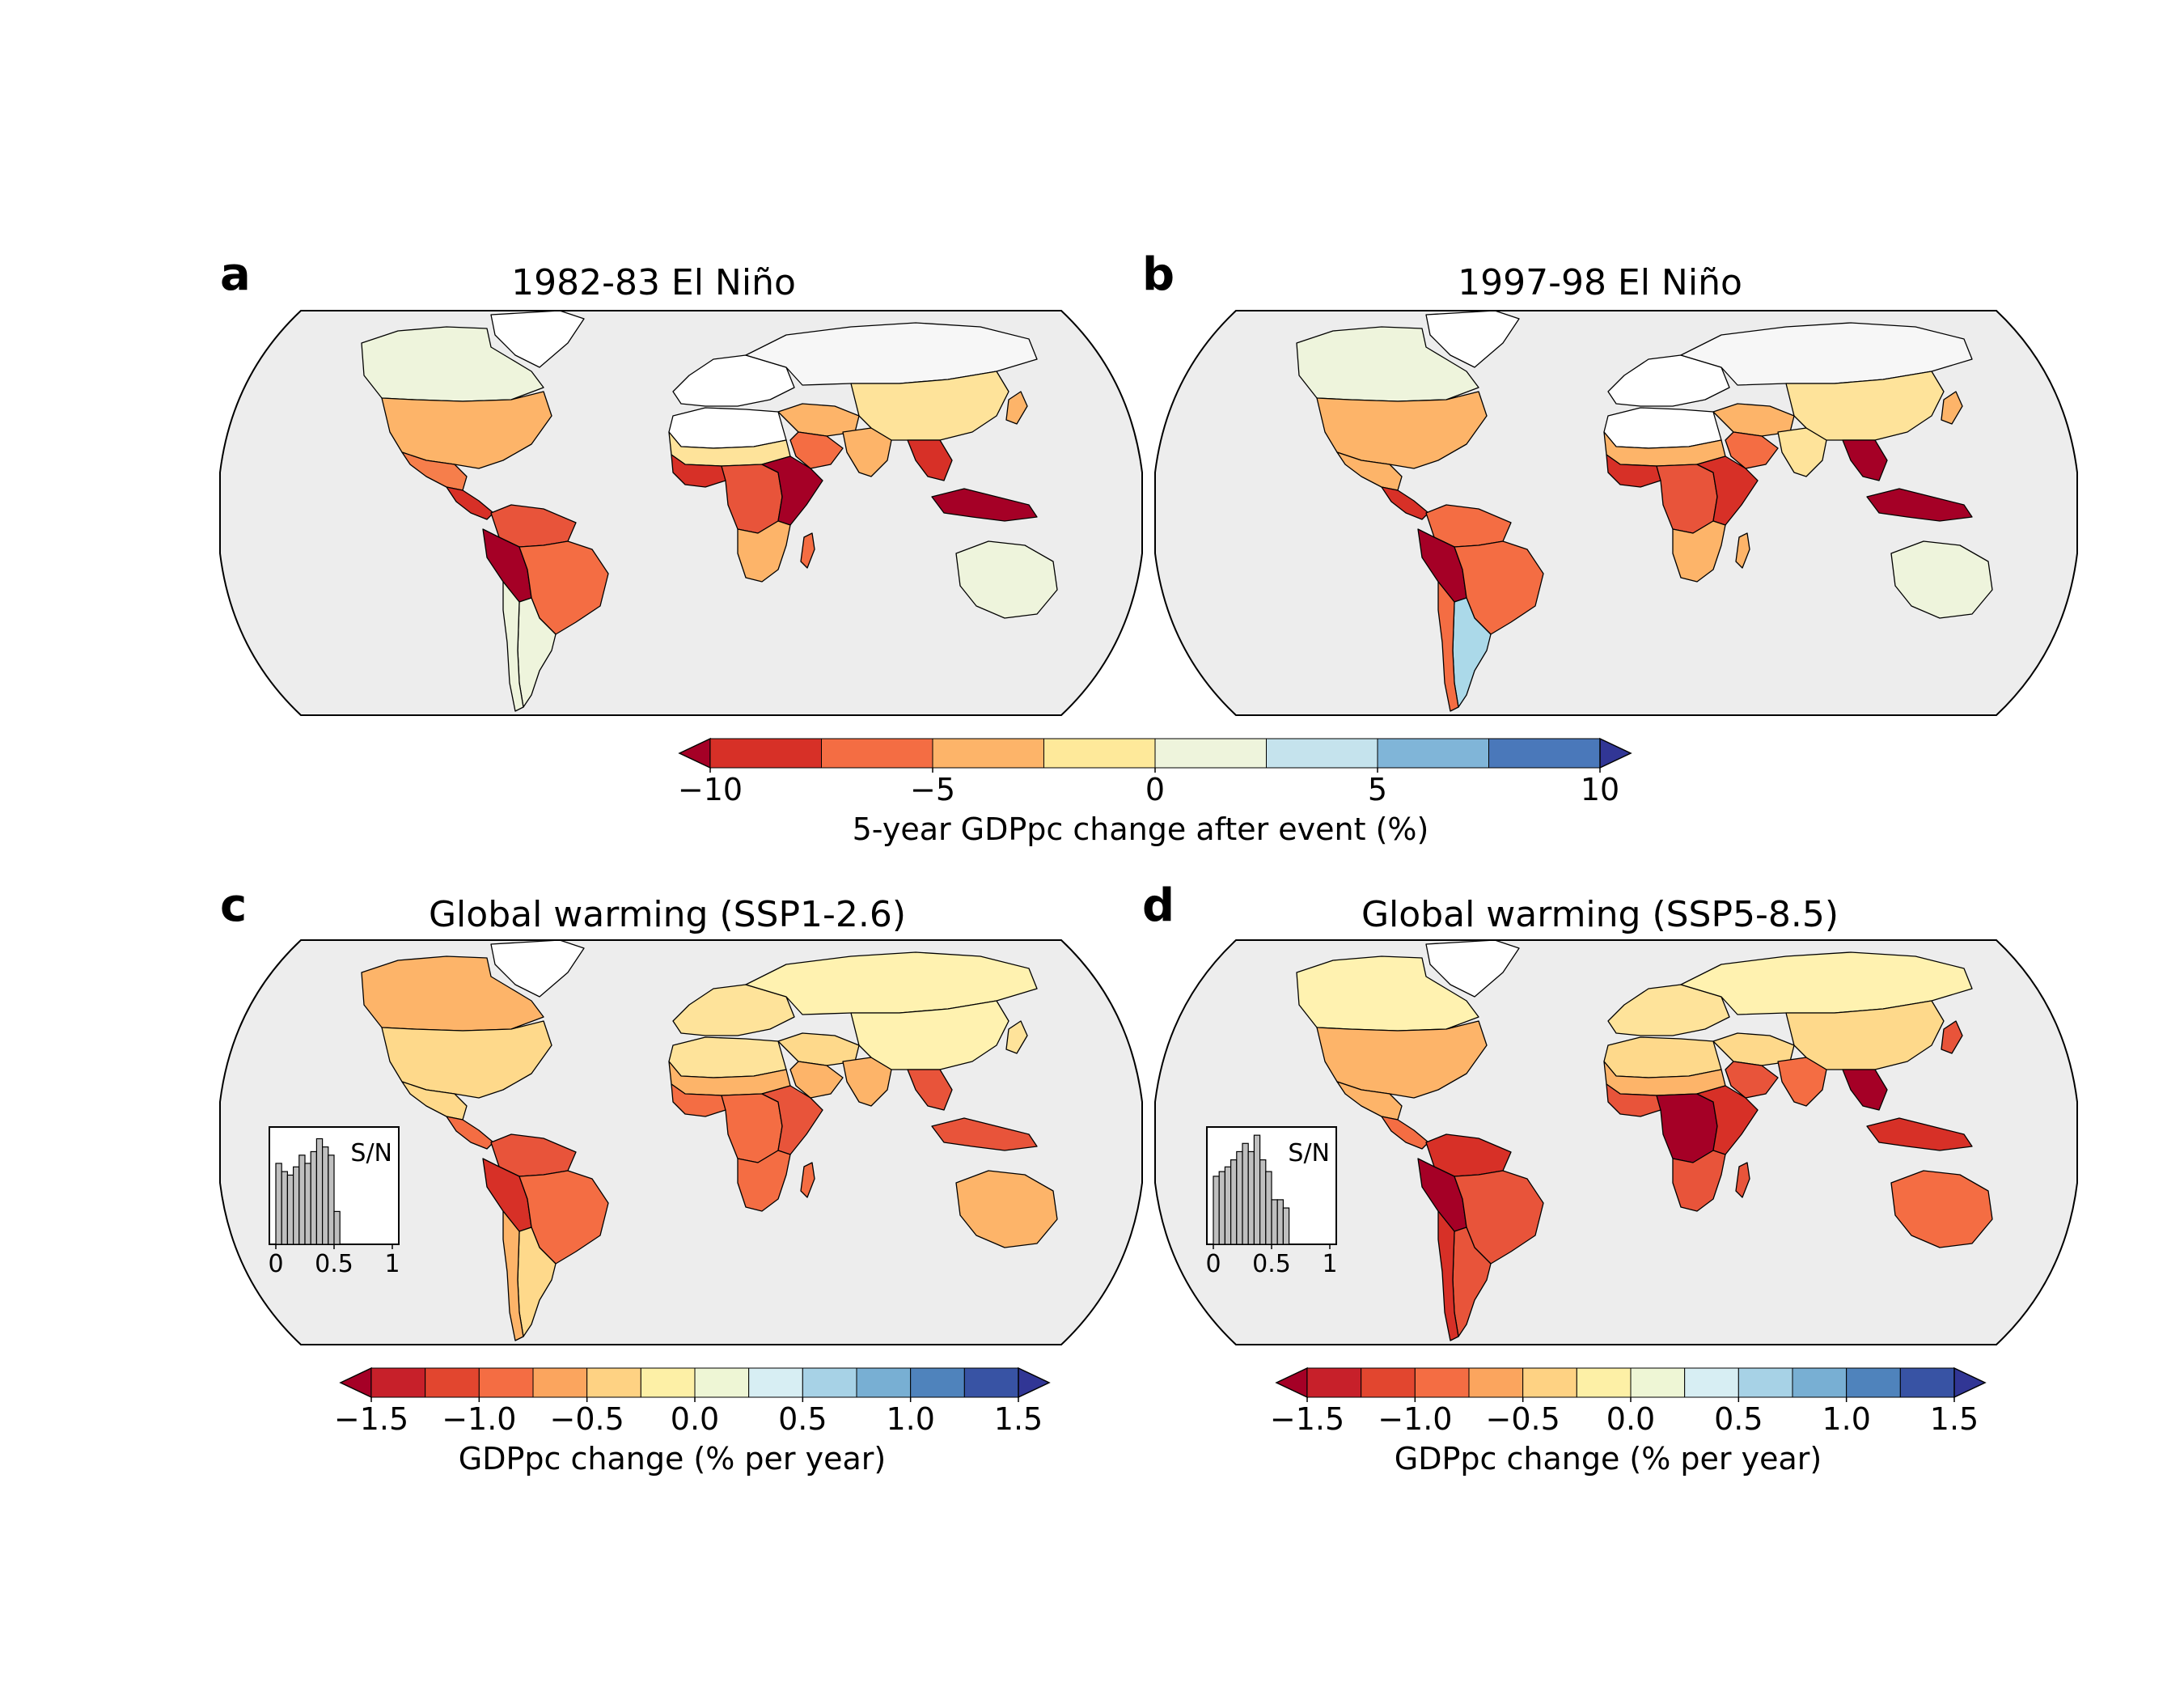 Image resolution: width=2184 pixels, height=1699 pixels. Describe the element at coordinates (1846, 1419) in the screenshot. I see `colorbar-tick-label: 1.0` at that location.